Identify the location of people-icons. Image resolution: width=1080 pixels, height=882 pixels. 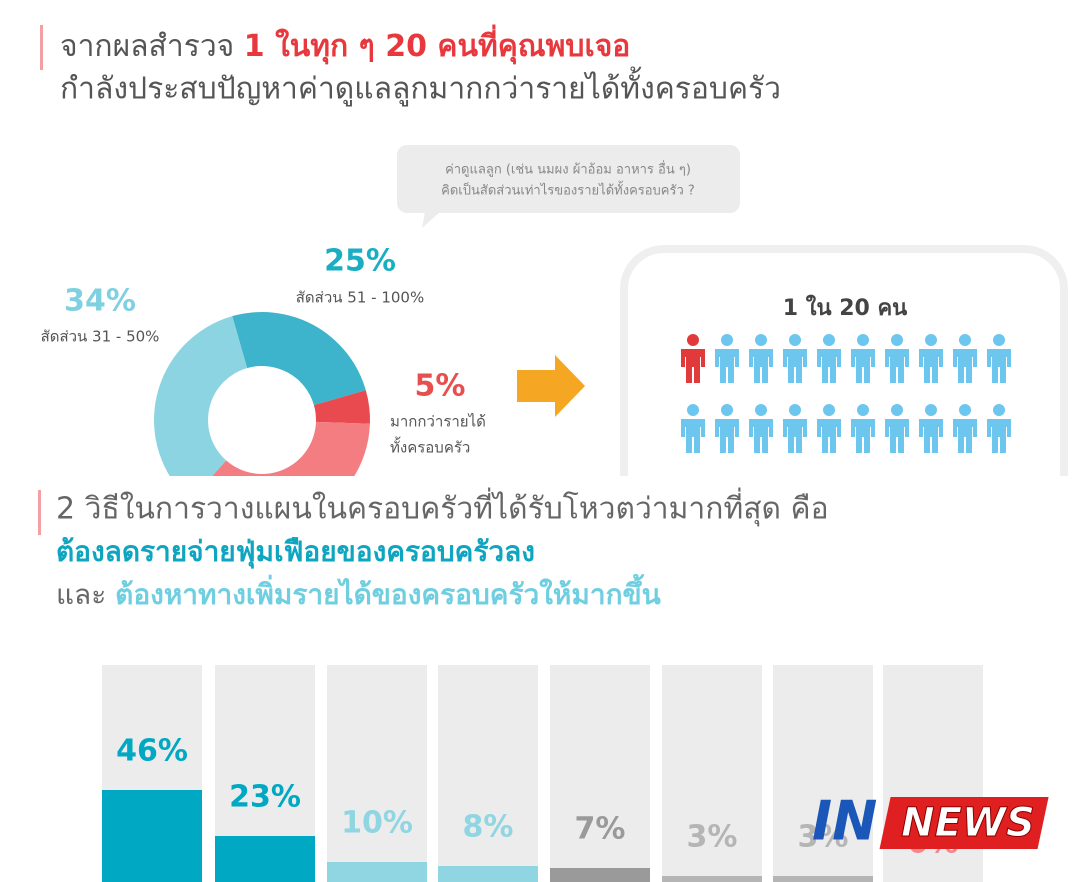
(846, 393).